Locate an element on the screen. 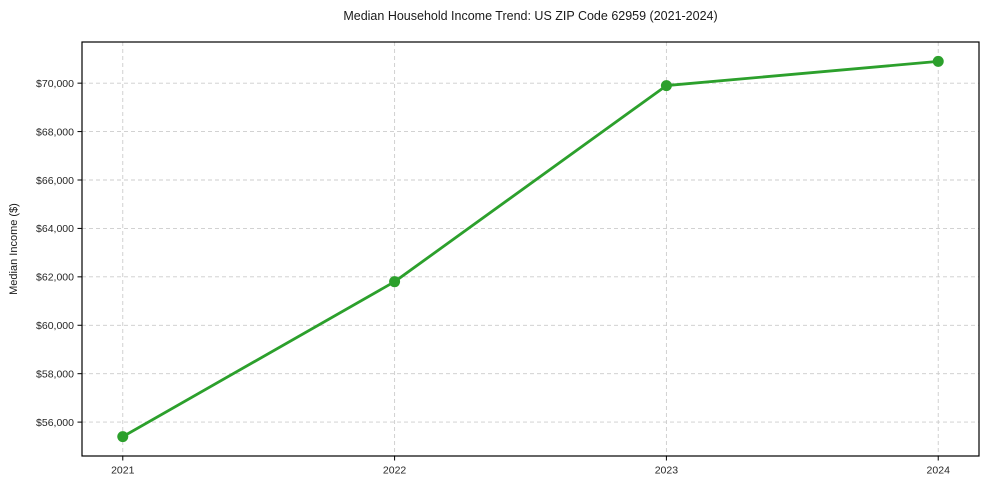  y-axis-label: Median Income ($) is located at coordinates (14, 249).